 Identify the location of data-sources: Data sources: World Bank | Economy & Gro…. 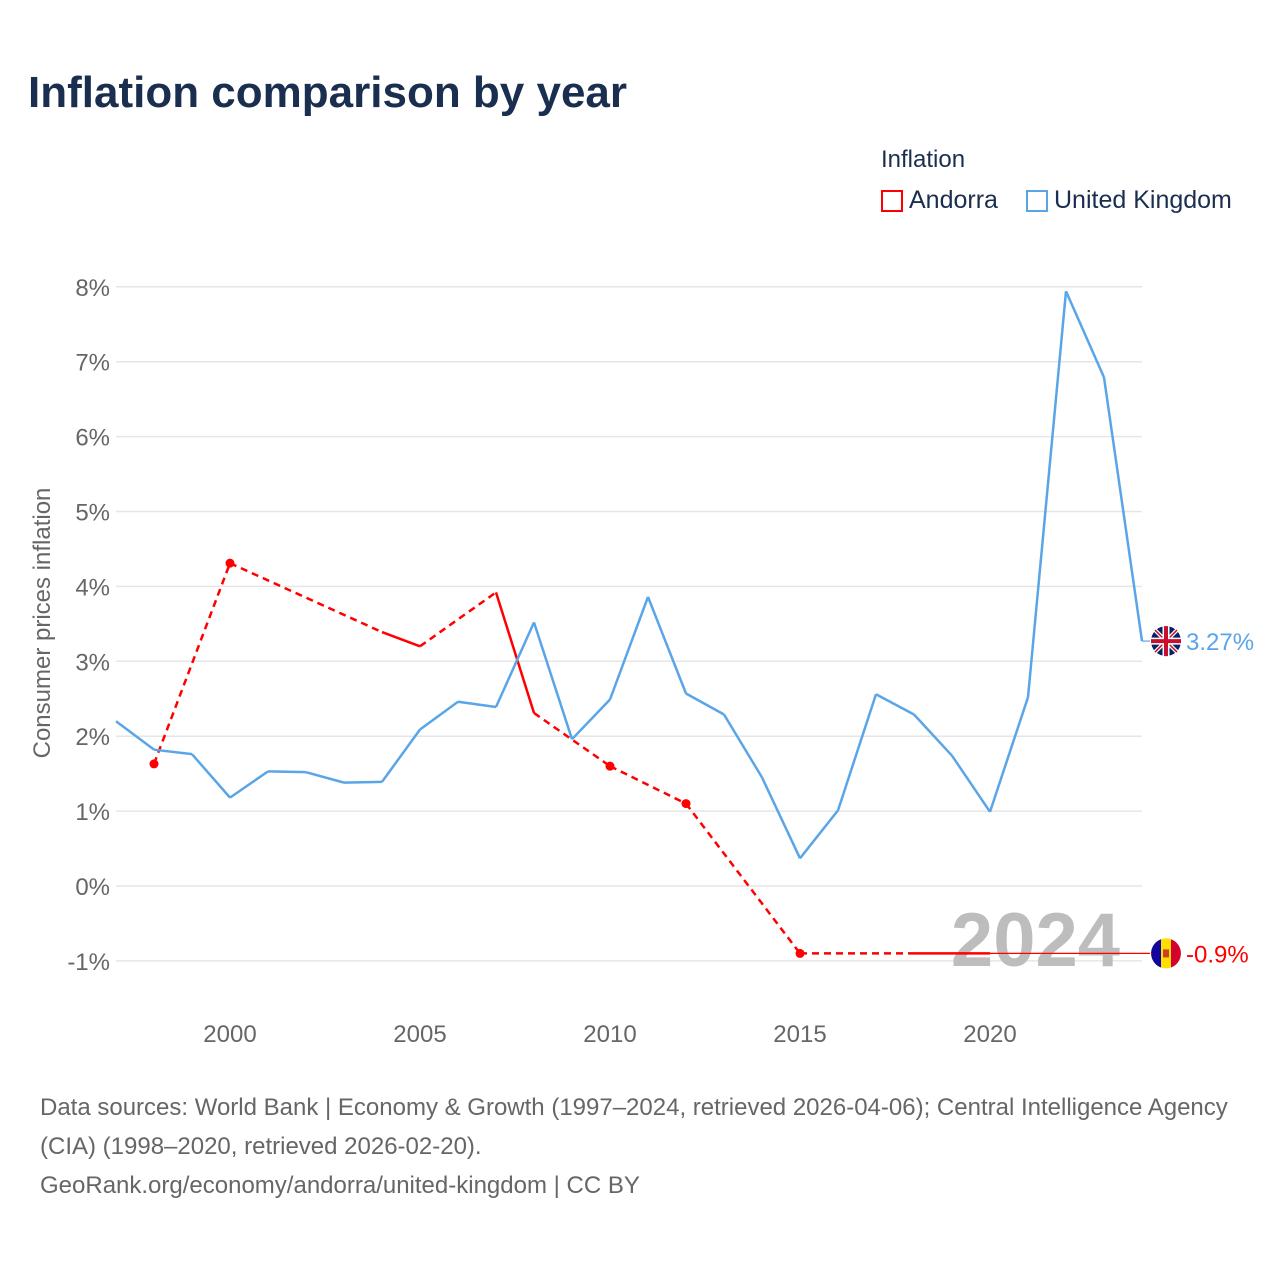
(634, 1127).